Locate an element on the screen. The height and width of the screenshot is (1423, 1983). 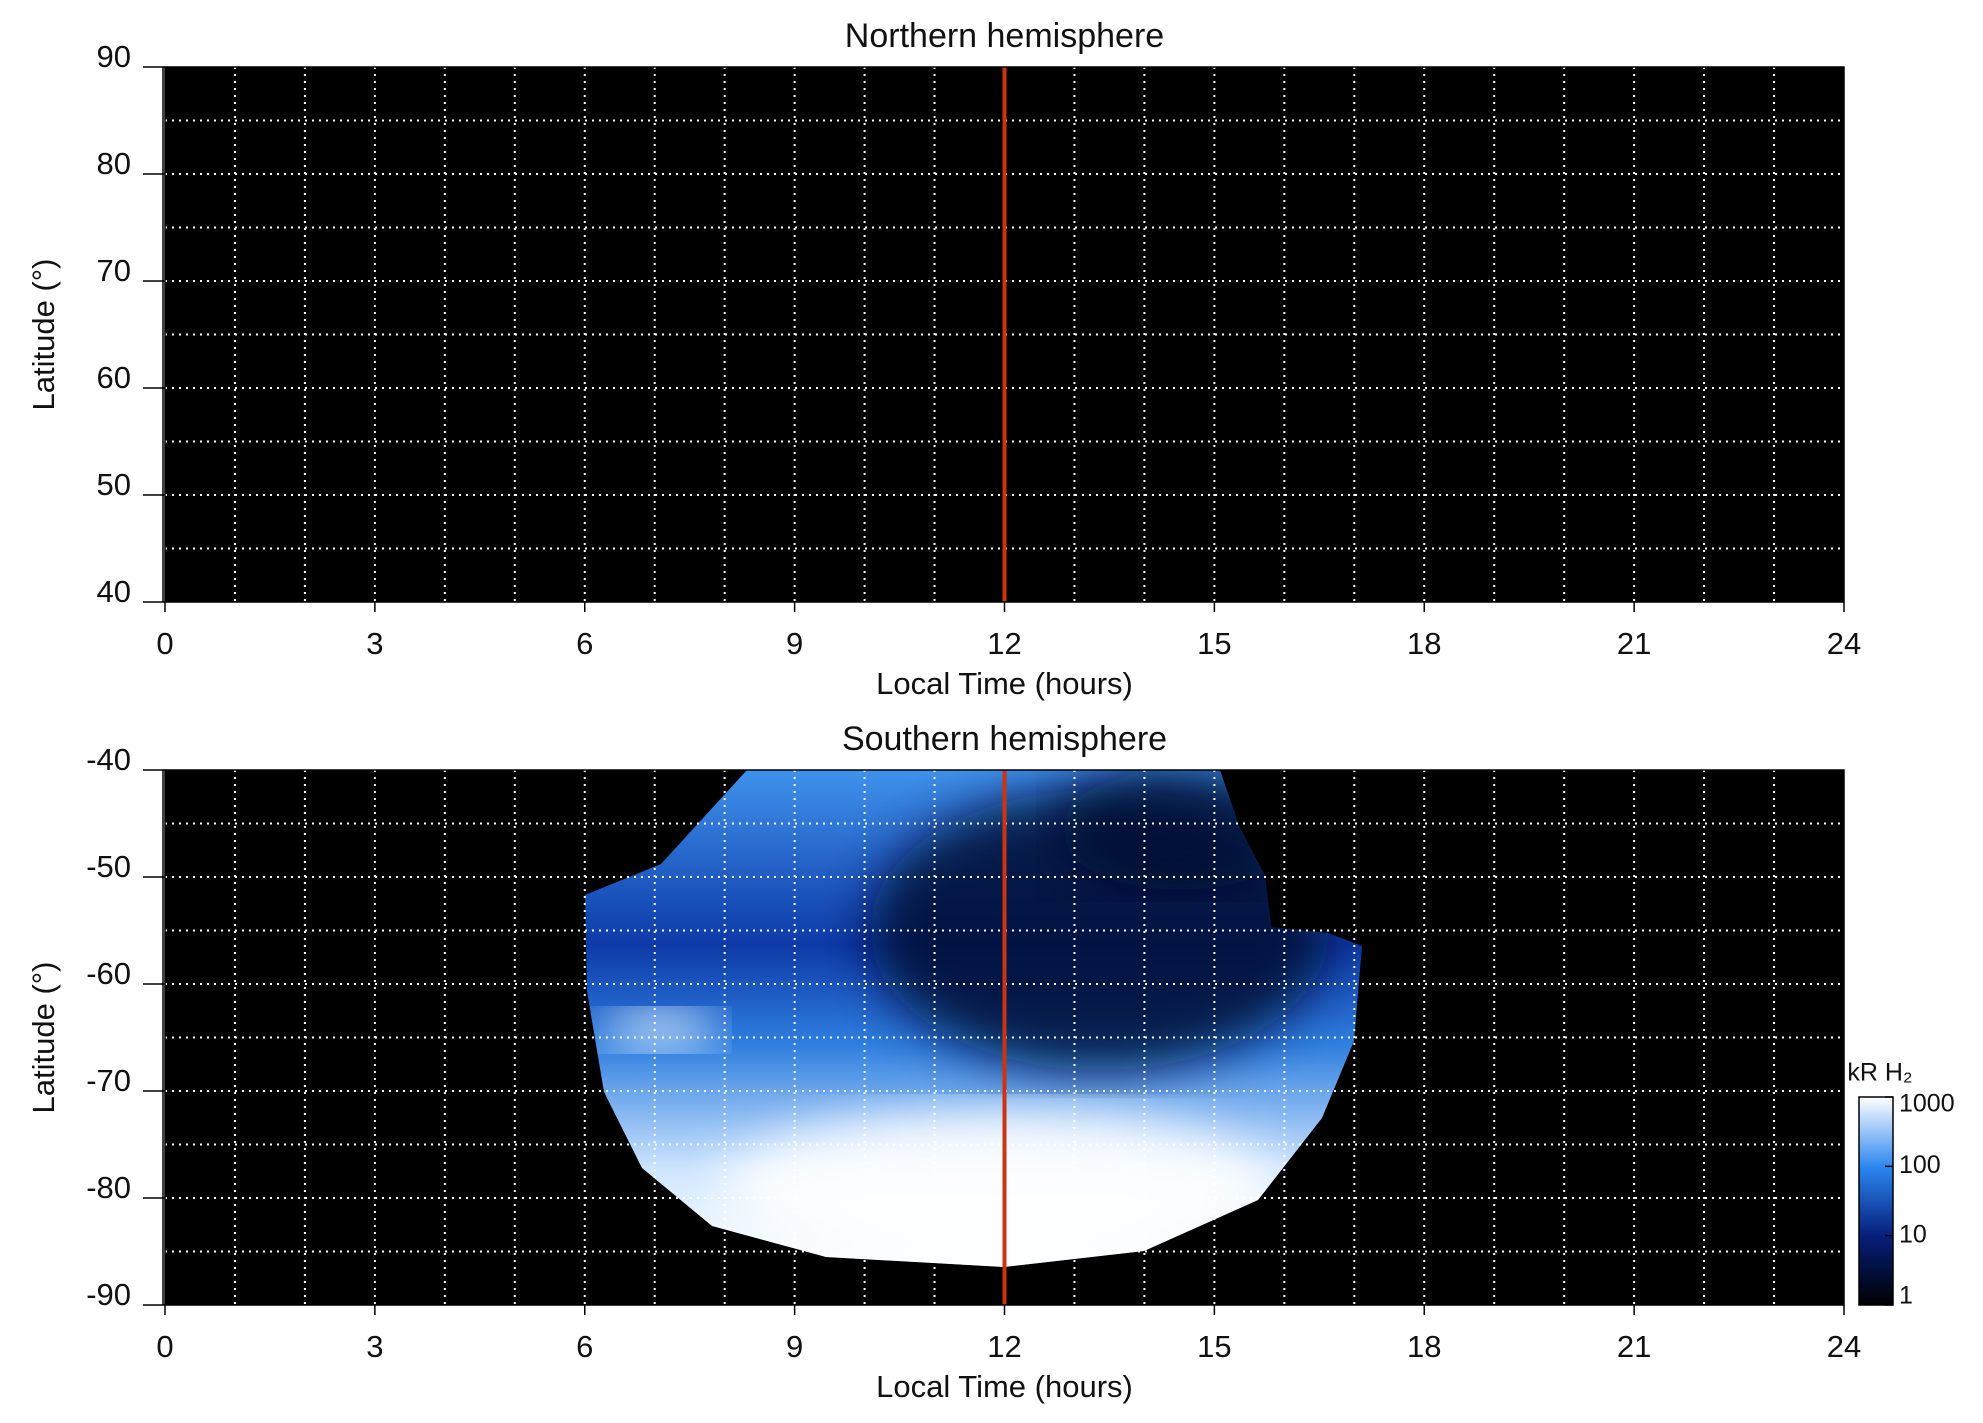
y-tick-label: 70 is located at coordinates (114, 270).